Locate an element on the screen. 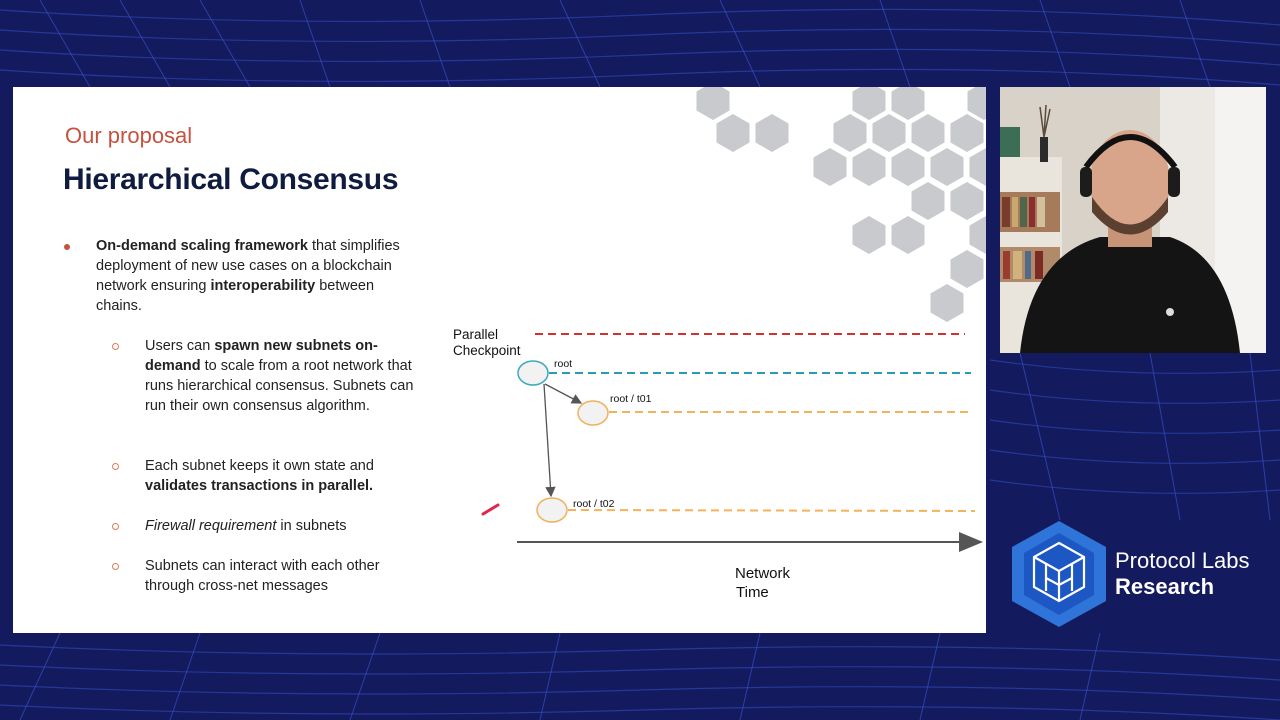 The image size is (1280, 720). slide-title: Hierarchical Consensus is located at coordinates (231, 179).